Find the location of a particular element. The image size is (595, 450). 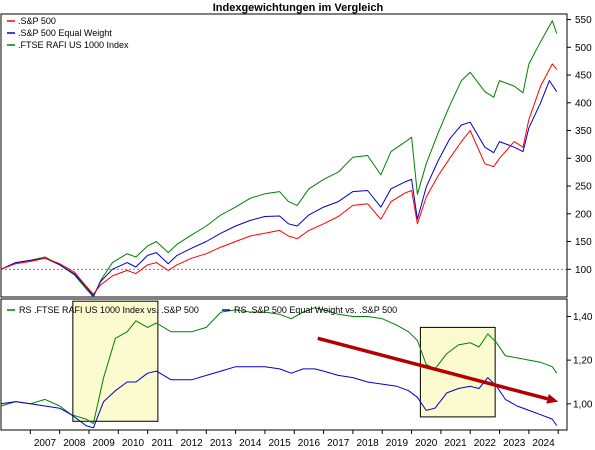

upper-y-tick-label: 250 is located at coordinates (583, 187).